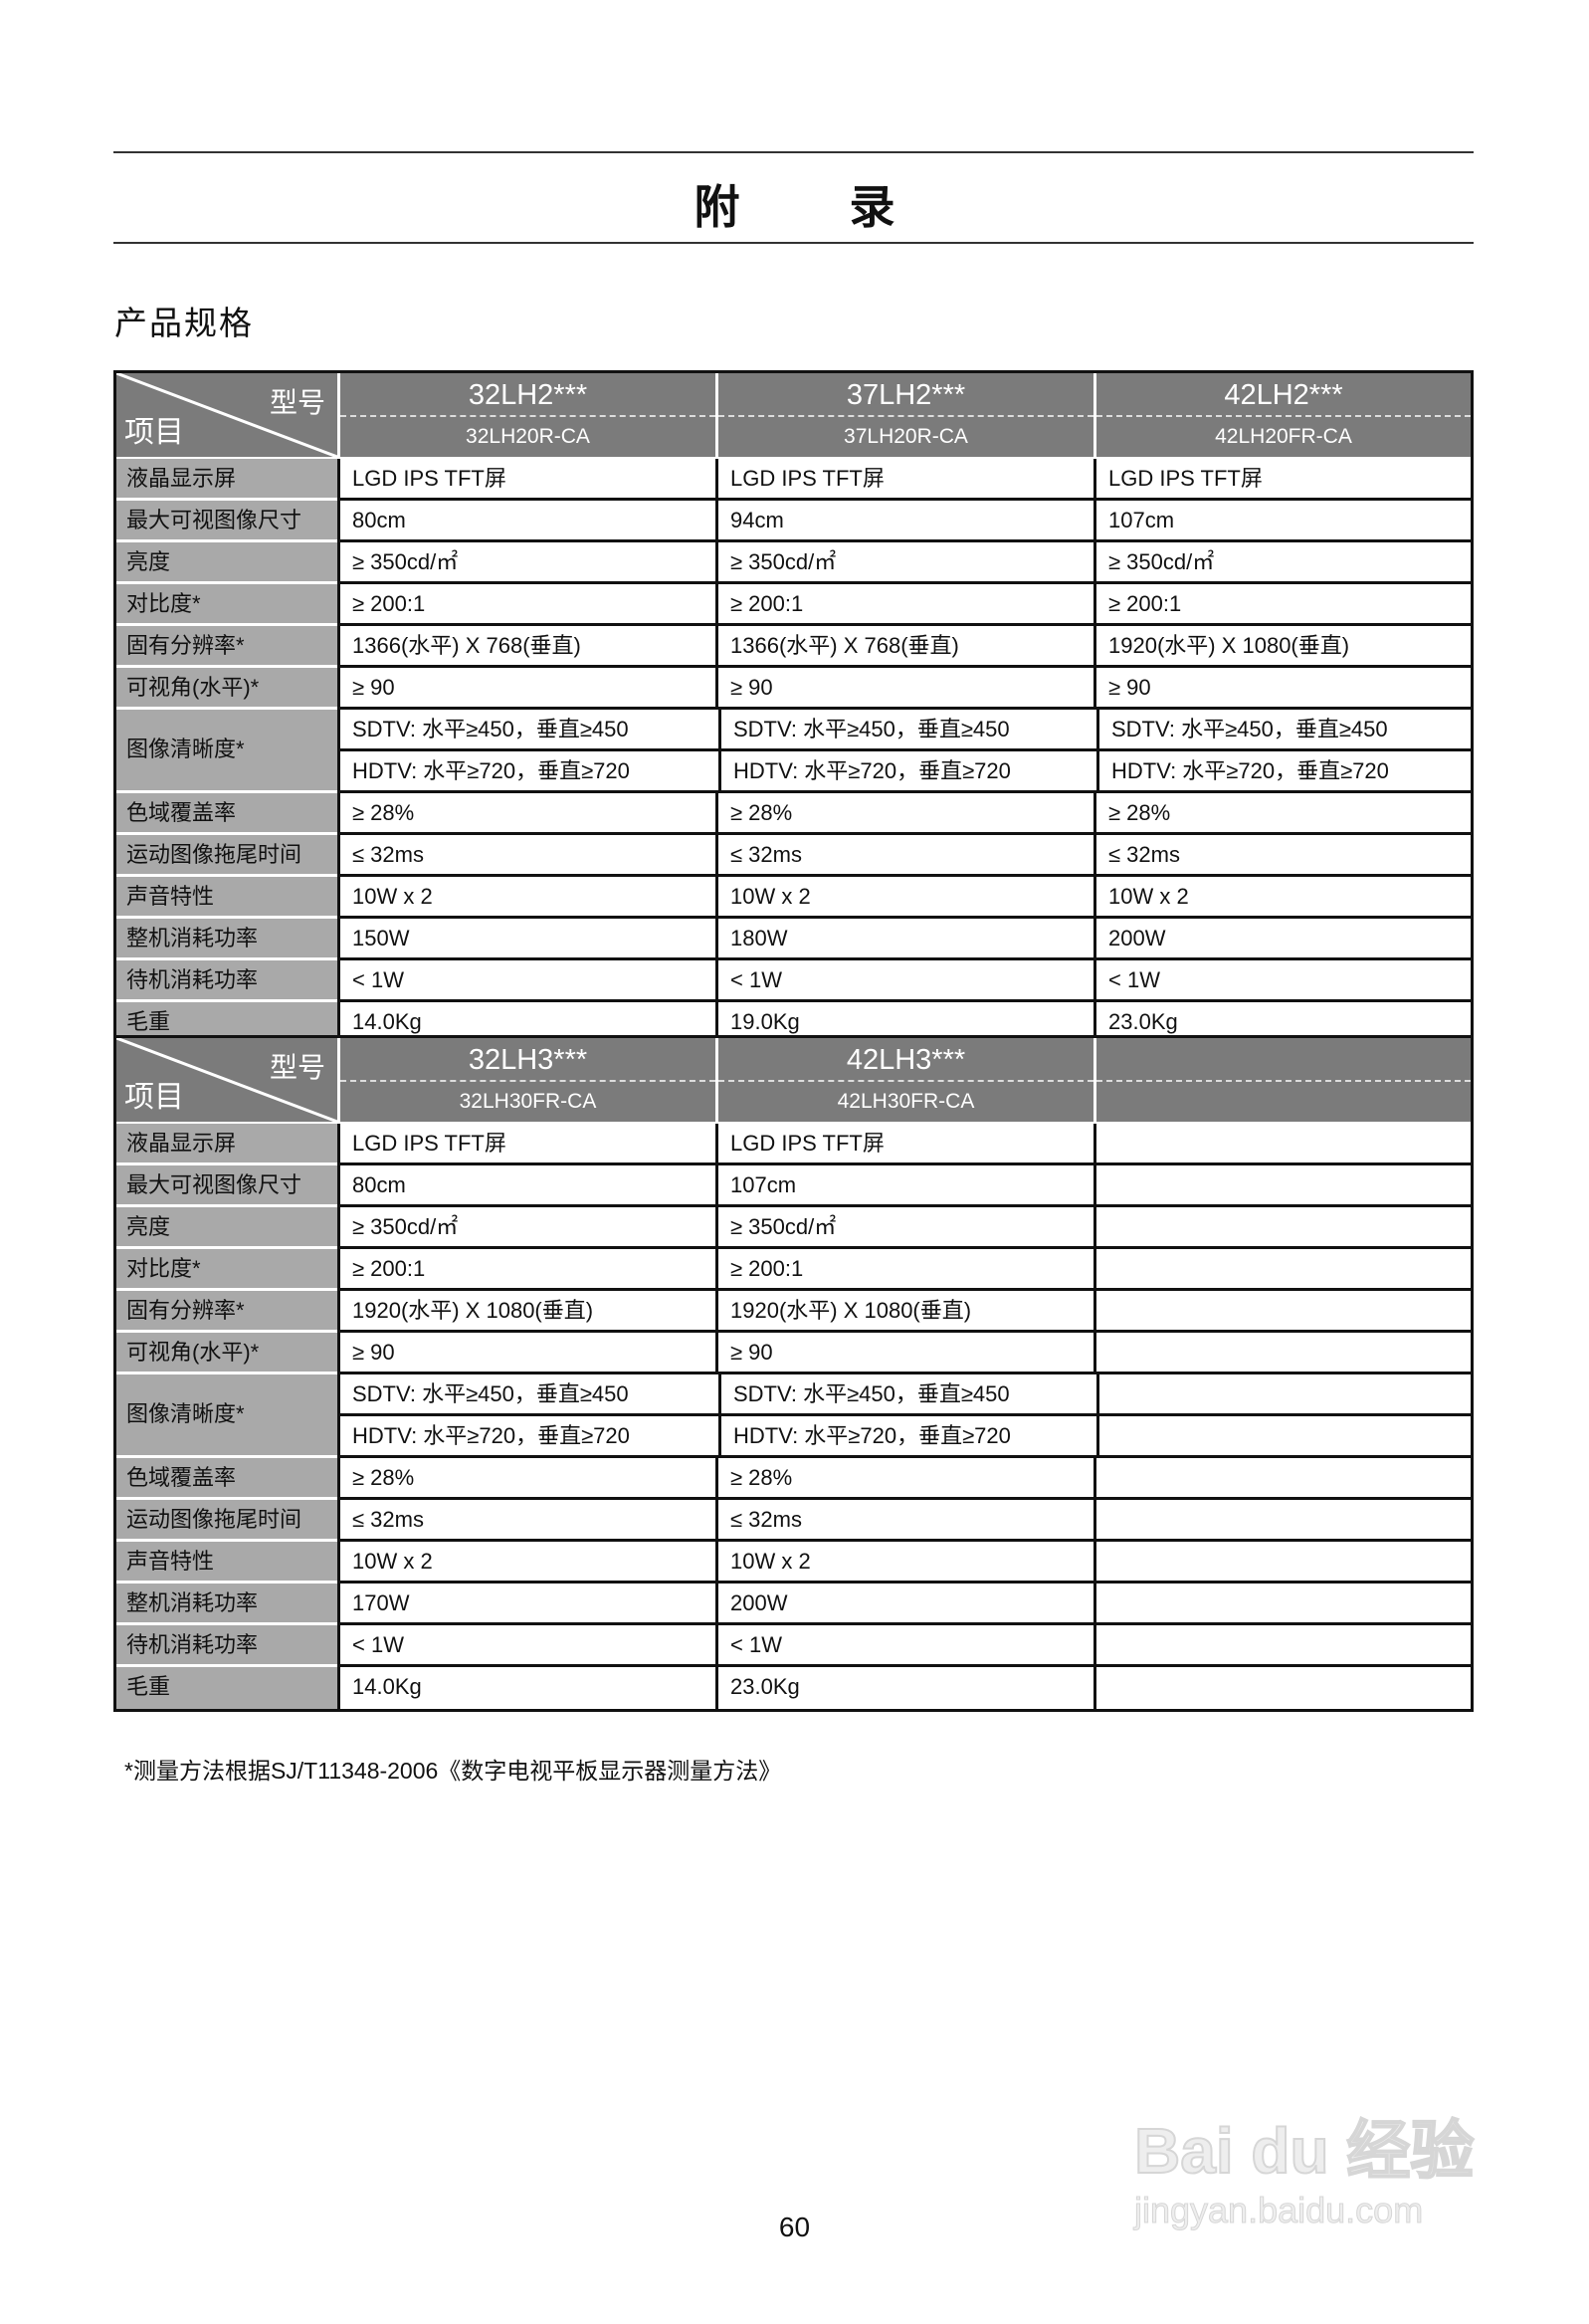 The image size is (1589, 2324). What do you see at coordinates (526, 1186) in the screenshot?
I see `cell: 80cm` at bounding box center [526, 1186].